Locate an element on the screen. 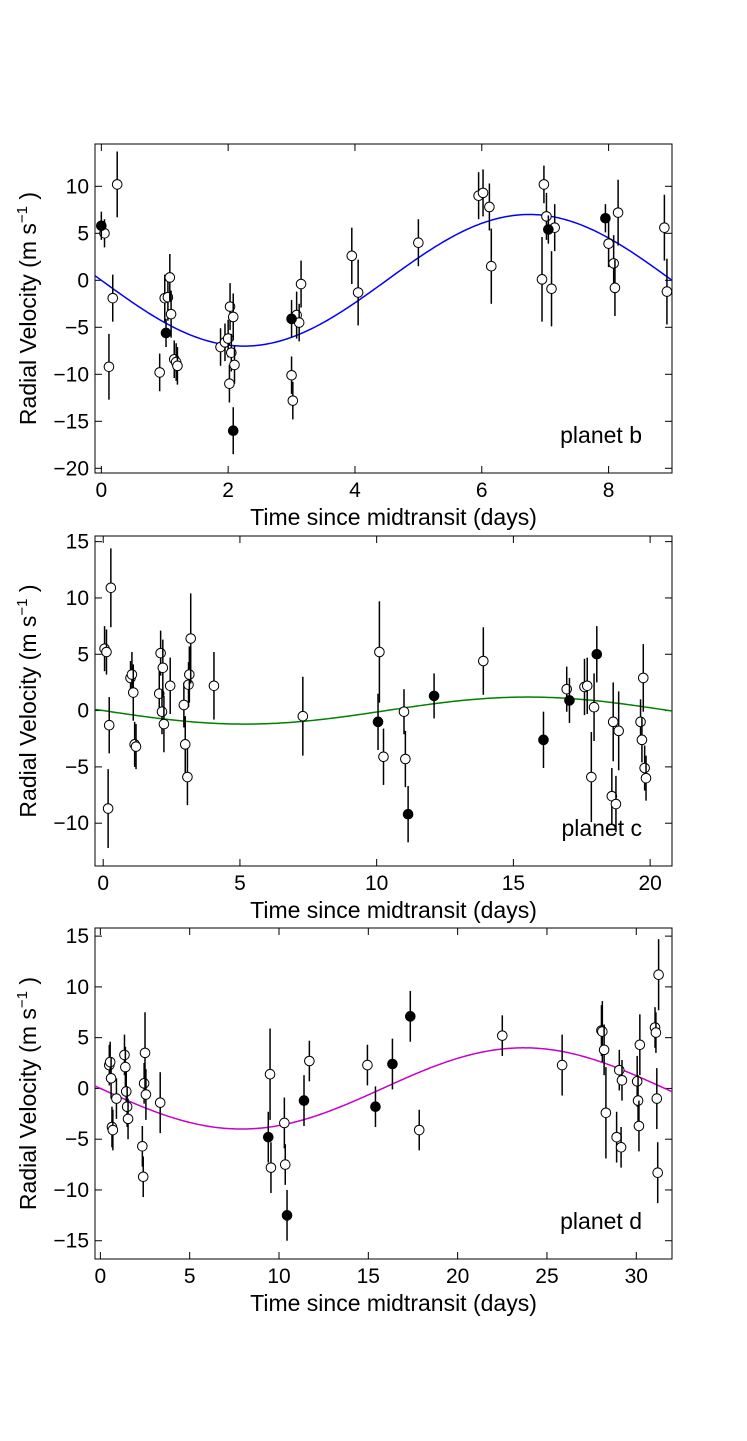  x-tick-label: 6 is located at coordinates (482, 490).